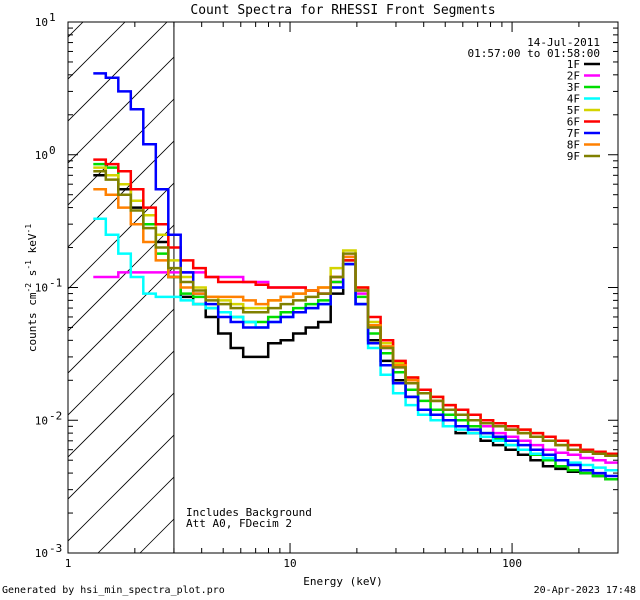 Image resolution: width=640 pixels, height=600 pixels. I want to click on x-tick-label: 10, so click(289, 563).